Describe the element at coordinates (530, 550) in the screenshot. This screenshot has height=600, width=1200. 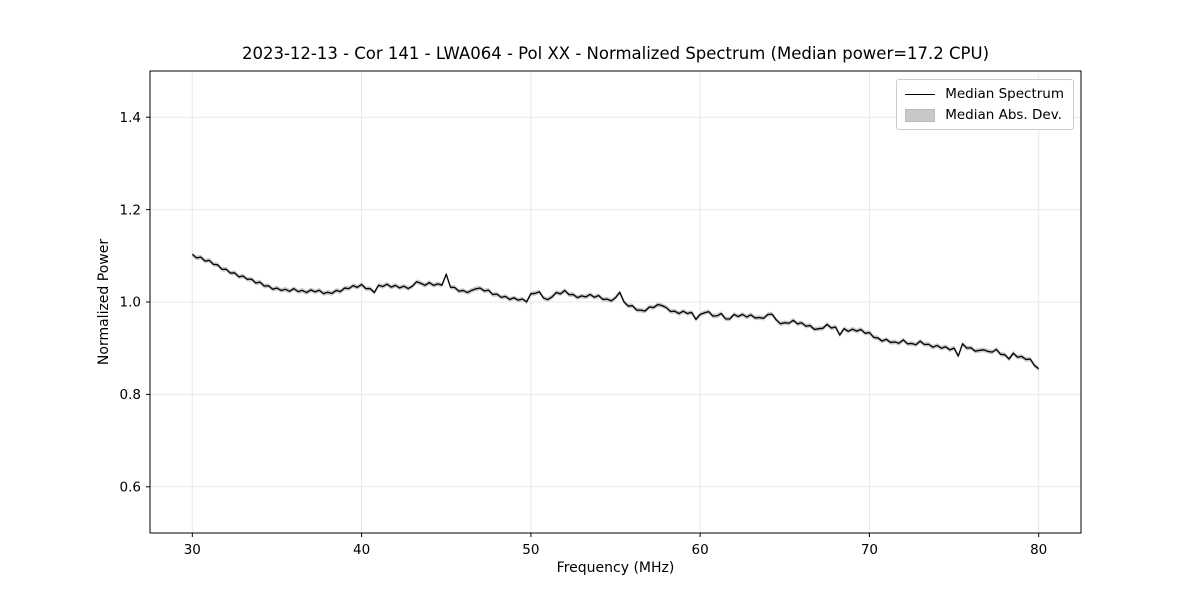
I see `x-tick-label: 50` at that location.